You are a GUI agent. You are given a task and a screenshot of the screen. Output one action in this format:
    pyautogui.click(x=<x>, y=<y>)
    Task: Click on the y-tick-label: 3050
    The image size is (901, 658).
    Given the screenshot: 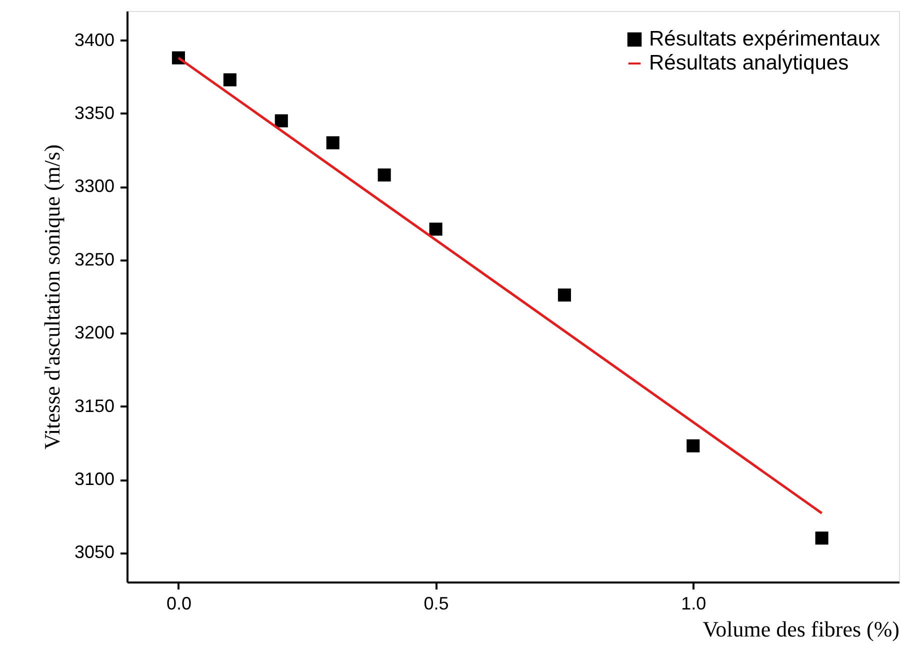 What is the action you would take?
    pyautogui.click(x=94, y=552)
    